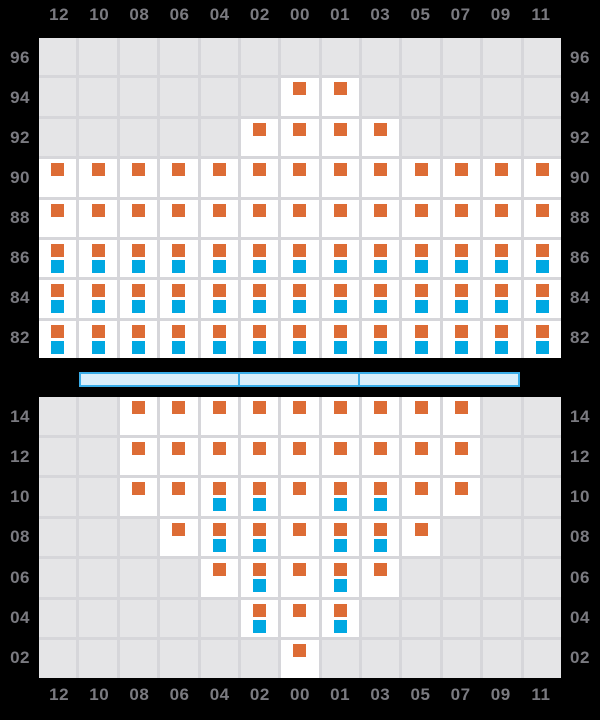  Describe the element at coordinates (59, 694) in the screenshot. I see `x-axis-label: 12` at that location.